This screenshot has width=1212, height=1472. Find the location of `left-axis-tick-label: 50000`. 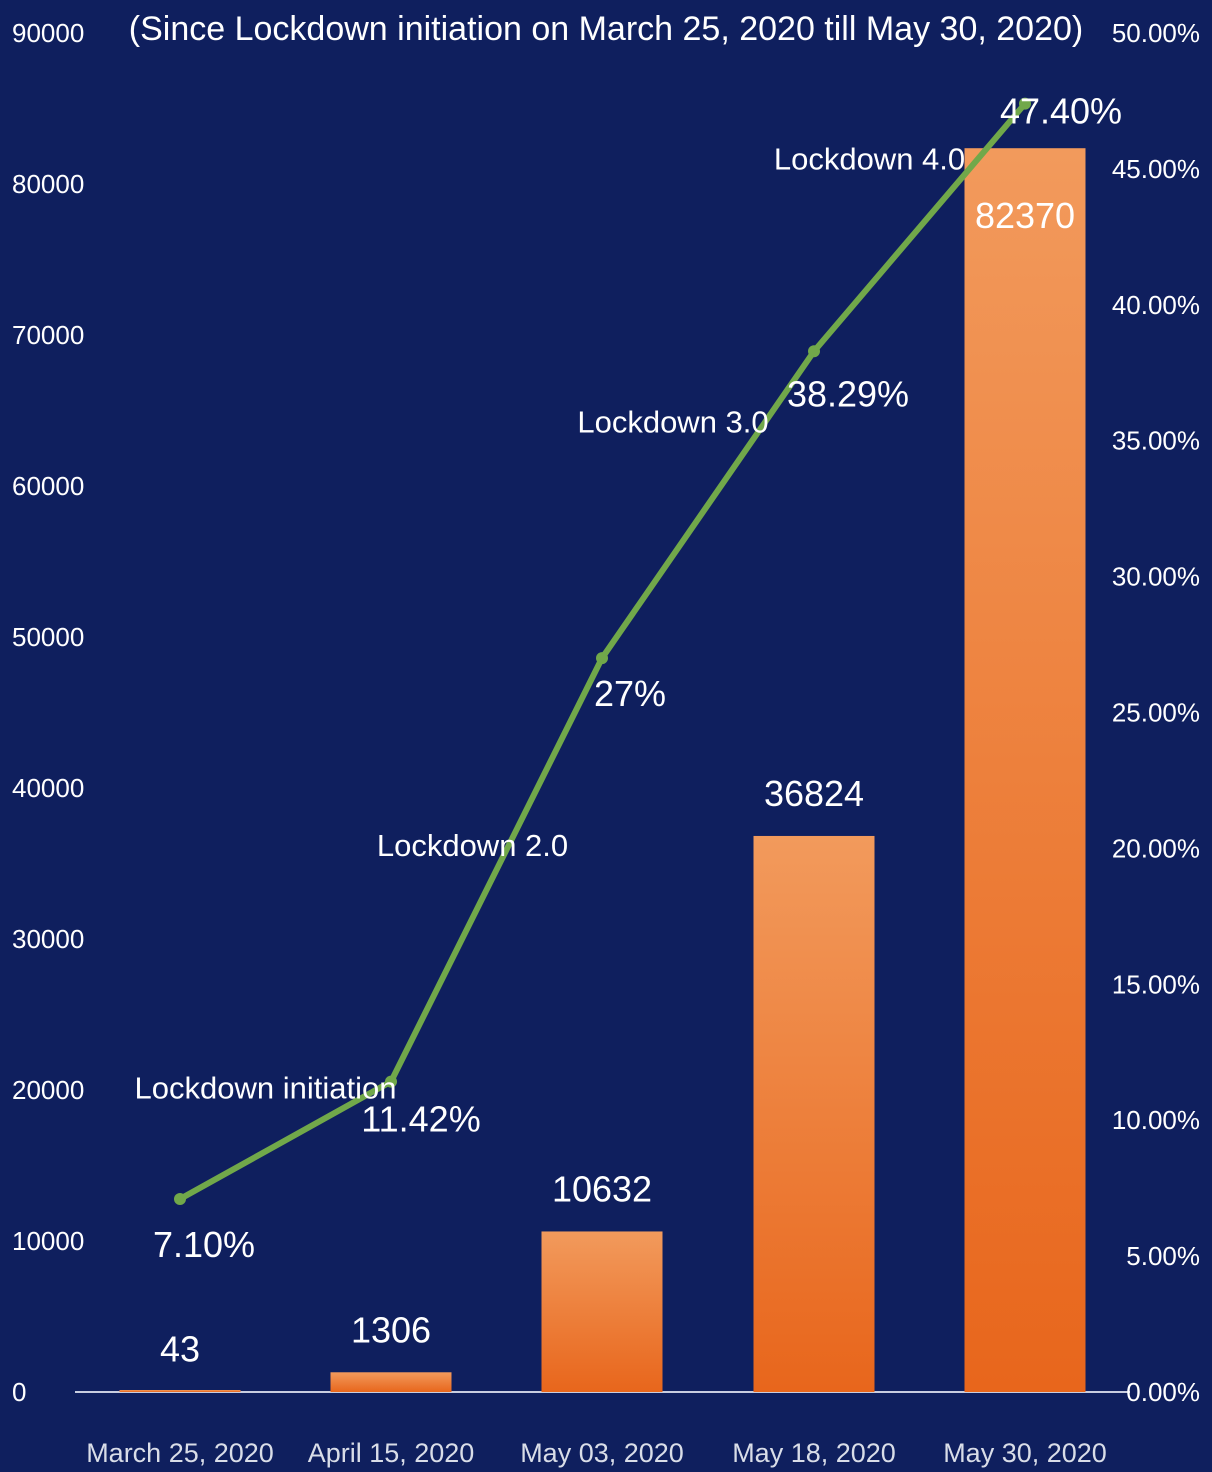

left-axis-tick-label: 50000 is located at coordinates (48, 637).